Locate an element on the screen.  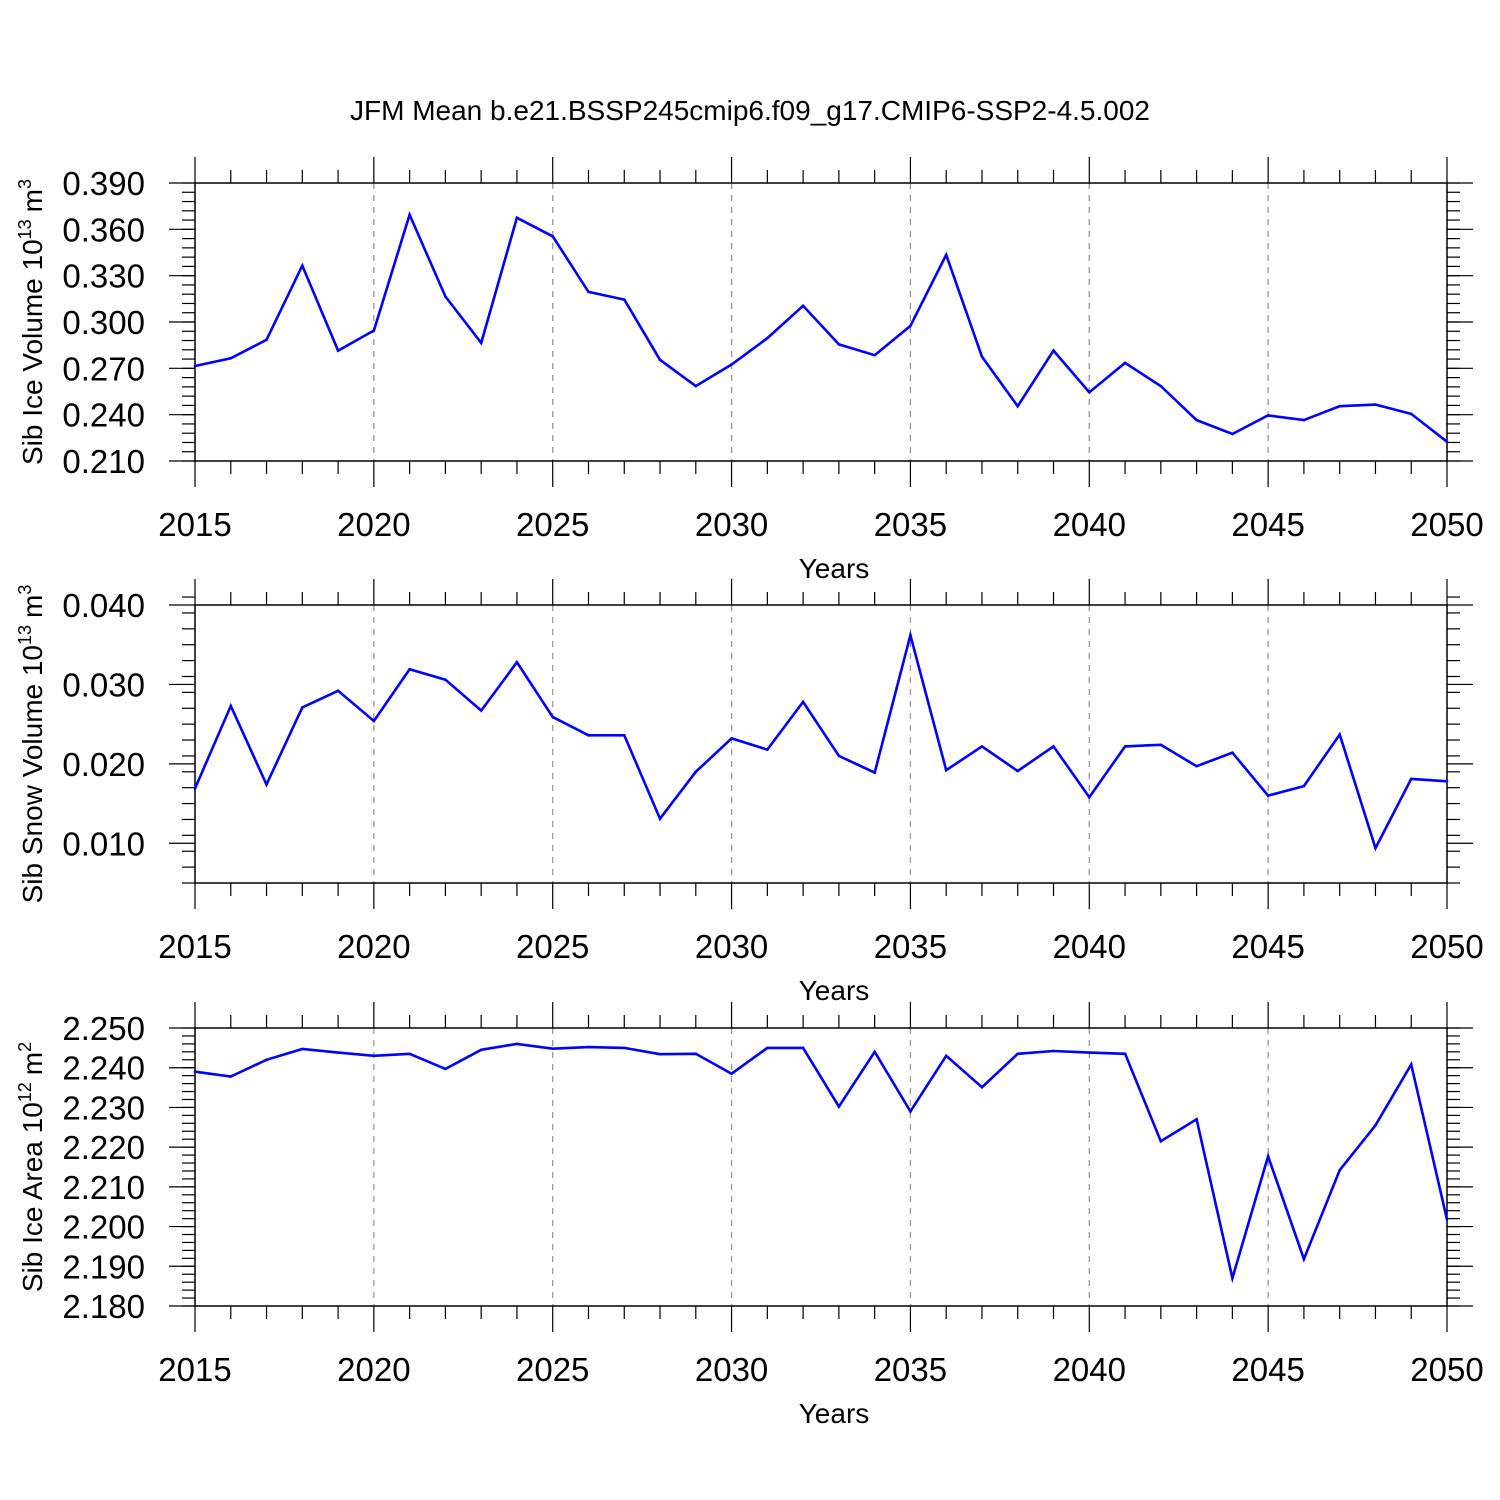
data-point-ice-area-2023 is located at coordinates (481, 1050).